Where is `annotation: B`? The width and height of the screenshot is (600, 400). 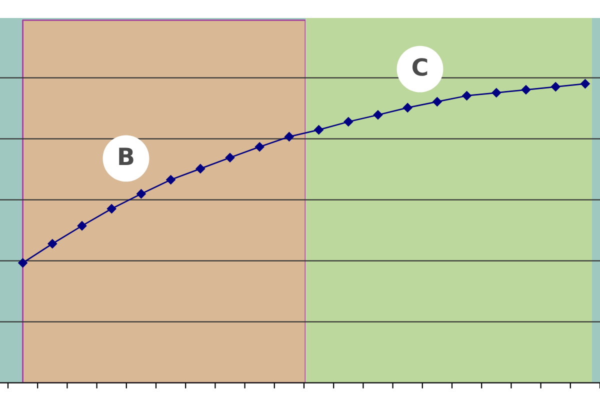 annotation: B is located at coordinates (126, 156).